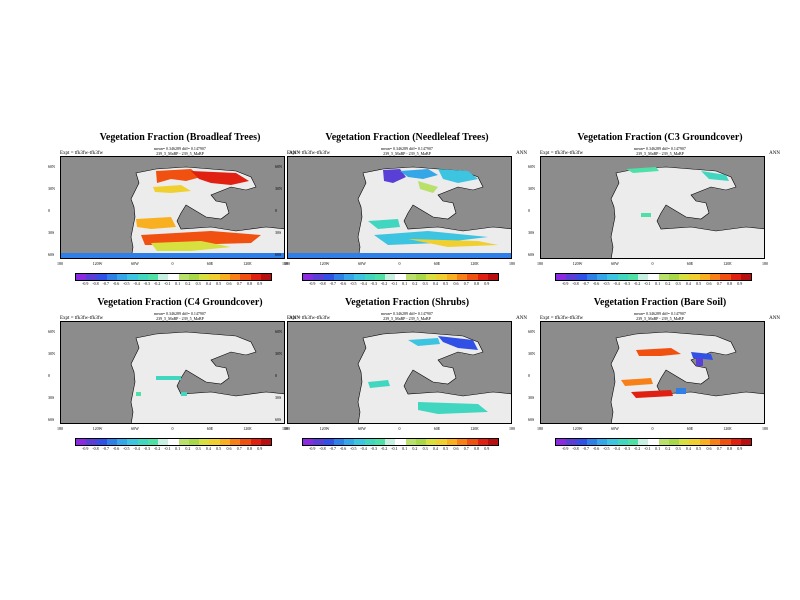 Image resolution: width=800 pixels, height=600 pixels. Describe the element at coordinates (740, 448) in the screenshot. I see `colorbar-tick-label: 0.9` at that location.